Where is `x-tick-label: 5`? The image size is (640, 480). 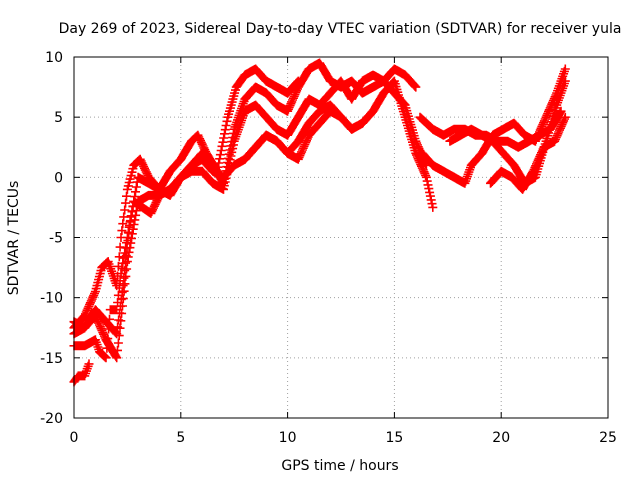
x-tick-label: 5 is located at coordinates (180, 438).